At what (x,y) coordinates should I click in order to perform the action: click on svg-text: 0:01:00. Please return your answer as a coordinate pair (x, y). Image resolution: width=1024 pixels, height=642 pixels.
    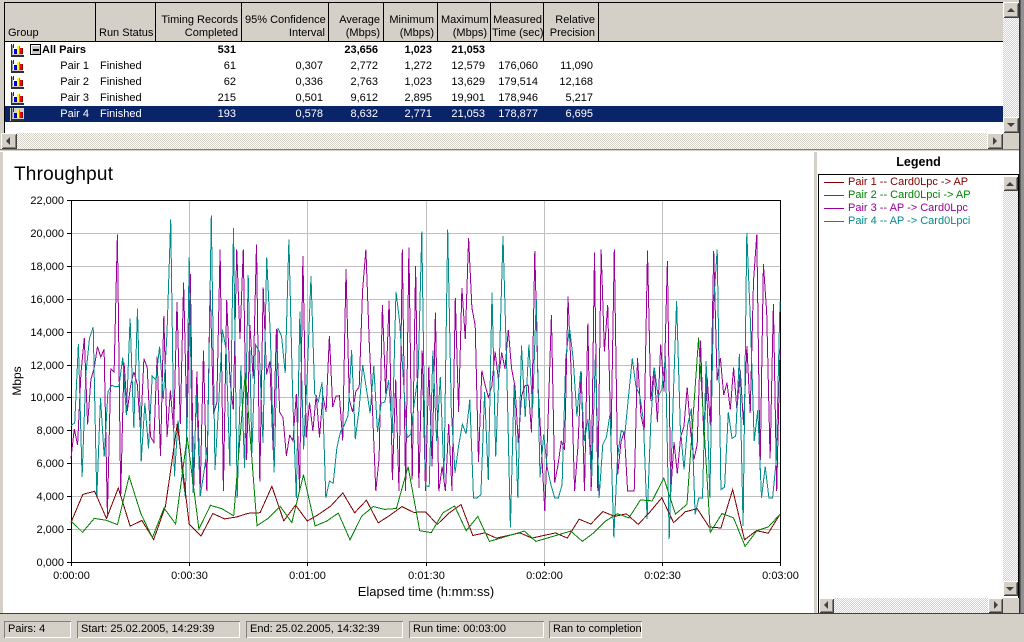
    Looking at the image, I should click on (307, 576).